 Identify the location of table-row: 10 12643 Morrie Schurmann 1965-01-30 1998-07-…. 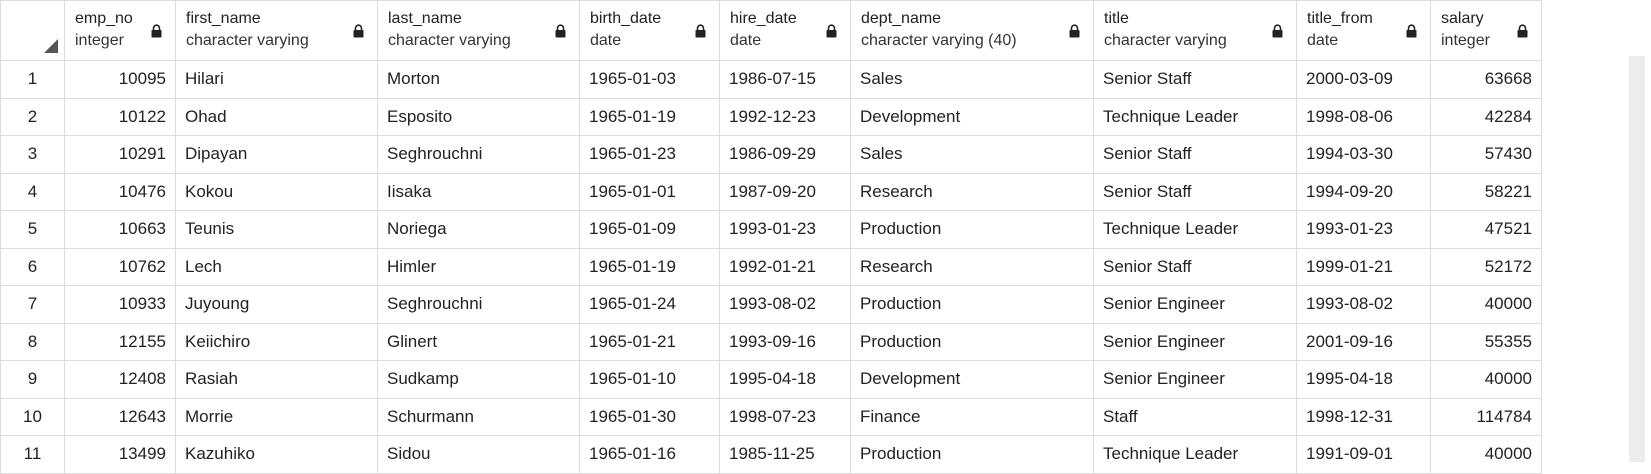
(771, 416).